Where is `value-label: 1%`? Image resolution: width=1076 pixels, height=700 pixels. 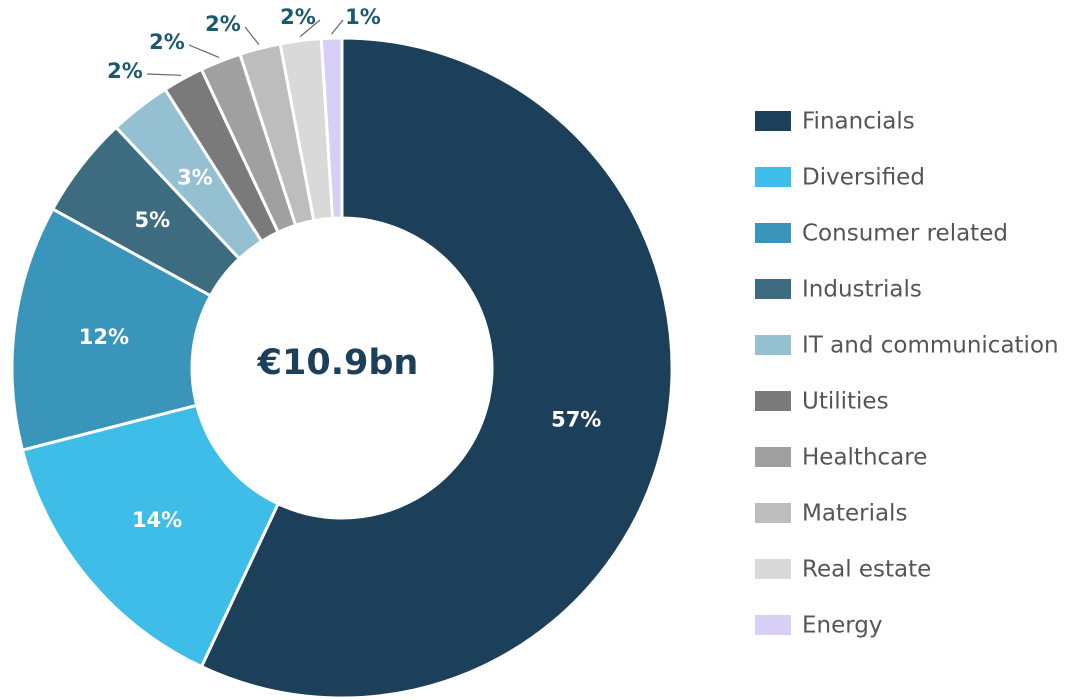
value-label: 1% is located at coordinates (363, 17).